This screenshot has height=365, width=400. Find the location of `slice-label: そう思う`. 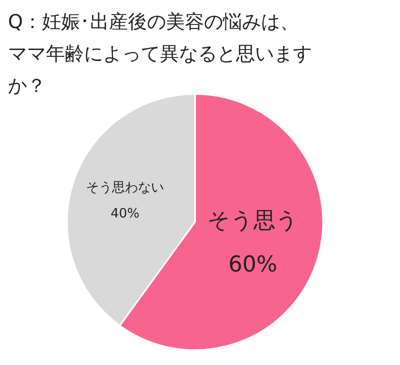

slice-label: そう思う is located at coordinates (252, 221).